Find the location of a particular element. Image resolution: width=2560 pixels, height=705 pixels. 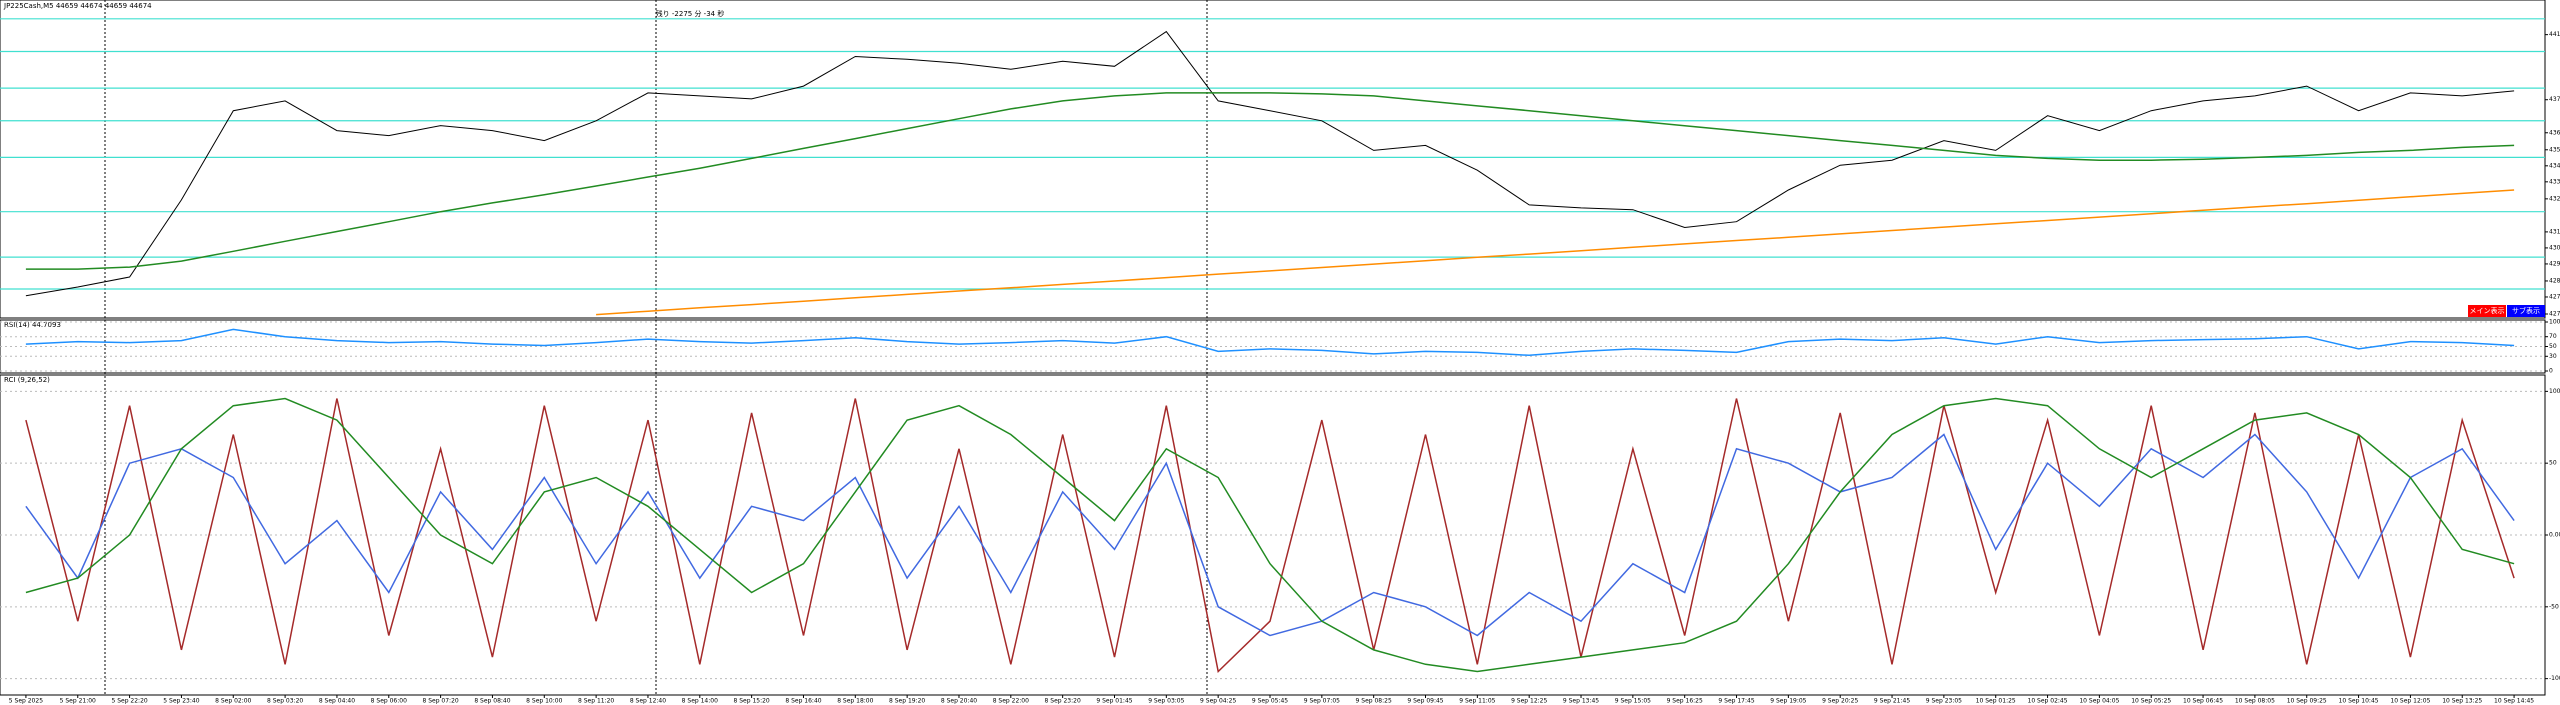

rsi-title: RSI(14) 44.7093 is located at coordinates (32, 325).